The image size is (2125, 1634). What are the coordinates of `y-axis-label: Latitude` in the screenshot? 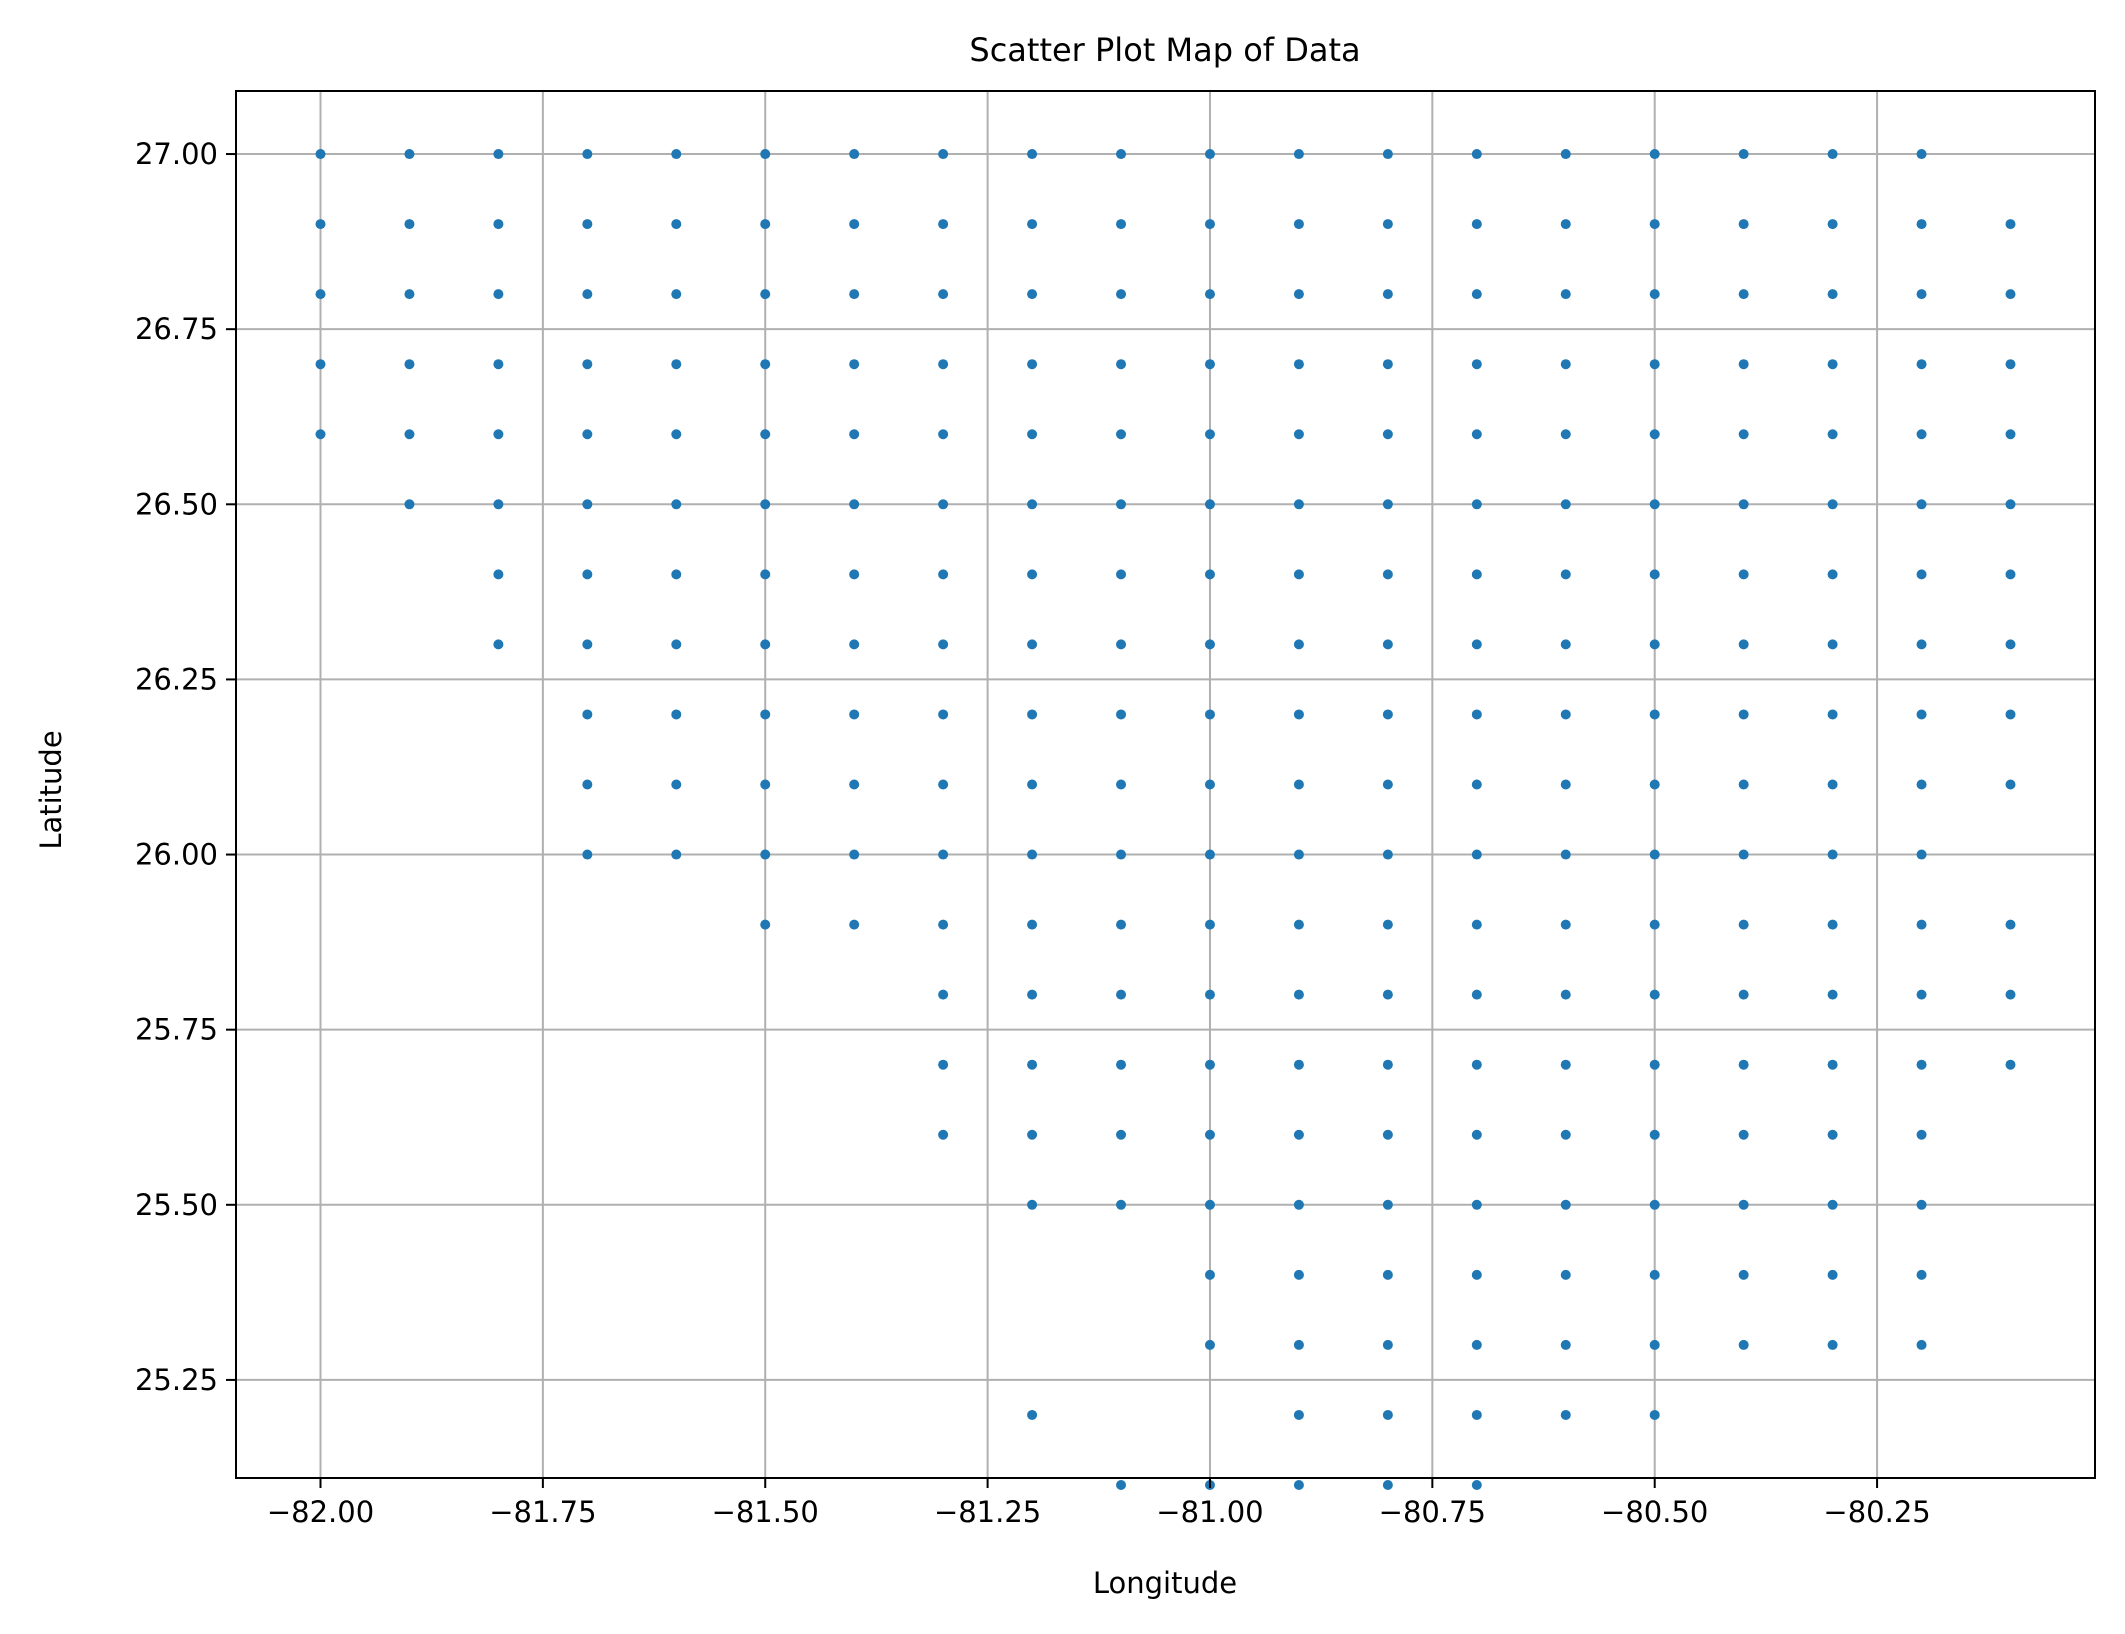 It's located at (51, 789).